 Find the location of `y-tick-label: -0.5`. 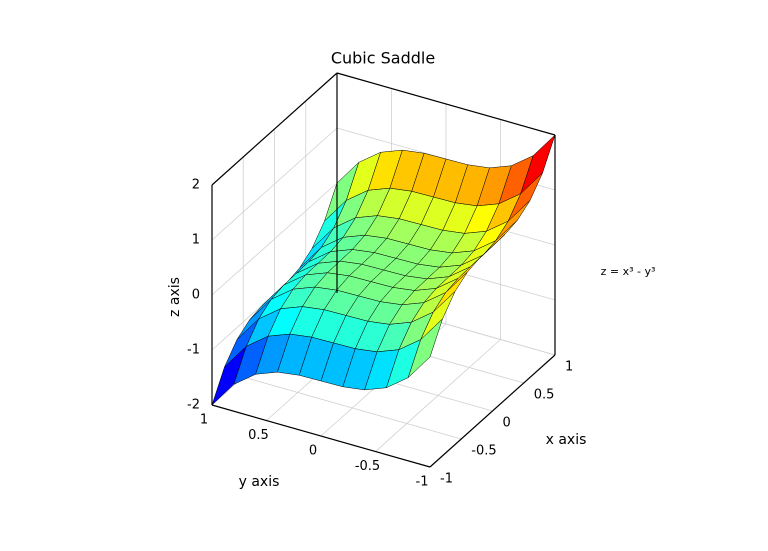

y-tick-label: -0.5 is located at coordinates (367, 466).